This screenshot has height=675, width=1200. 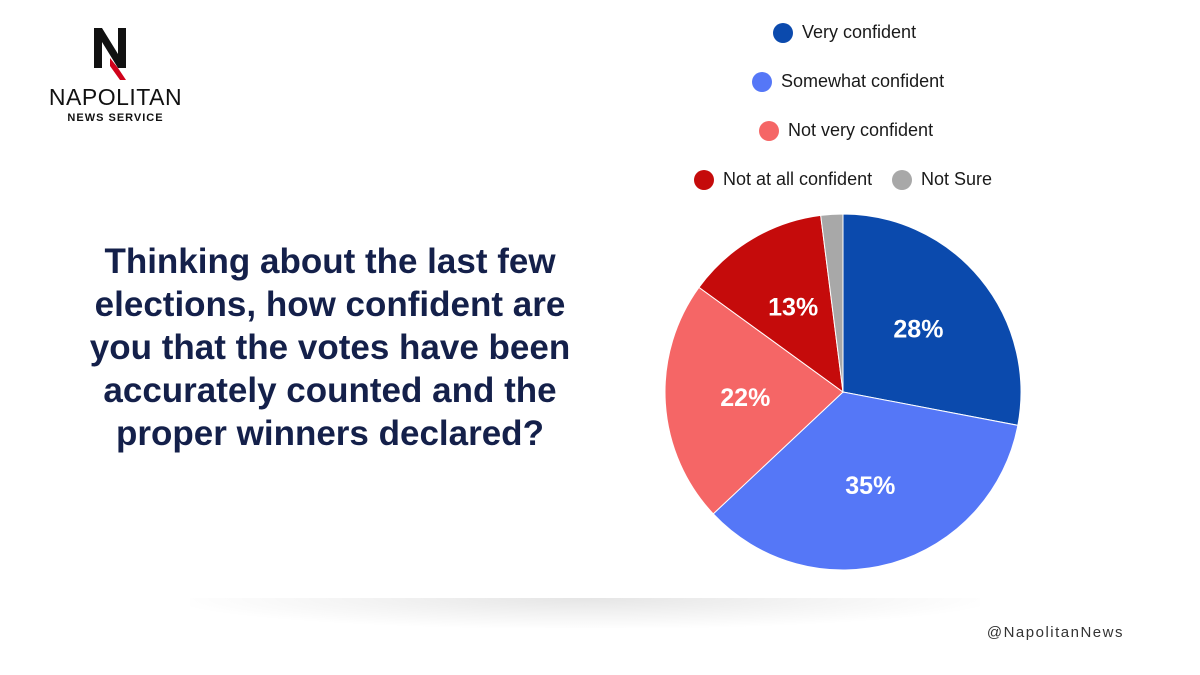 I want to click on logo-accent-mark, so click(x=118, y=69).